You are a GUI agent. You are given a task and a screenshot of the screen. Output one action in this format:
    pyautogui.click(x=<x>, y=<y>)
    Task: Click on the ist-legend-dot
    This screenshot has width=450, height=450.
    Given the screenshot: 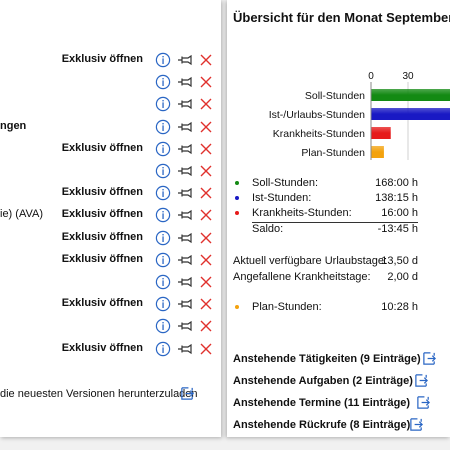 What is the action you would take?
    pyautogui.click(x=237, y=198)
    